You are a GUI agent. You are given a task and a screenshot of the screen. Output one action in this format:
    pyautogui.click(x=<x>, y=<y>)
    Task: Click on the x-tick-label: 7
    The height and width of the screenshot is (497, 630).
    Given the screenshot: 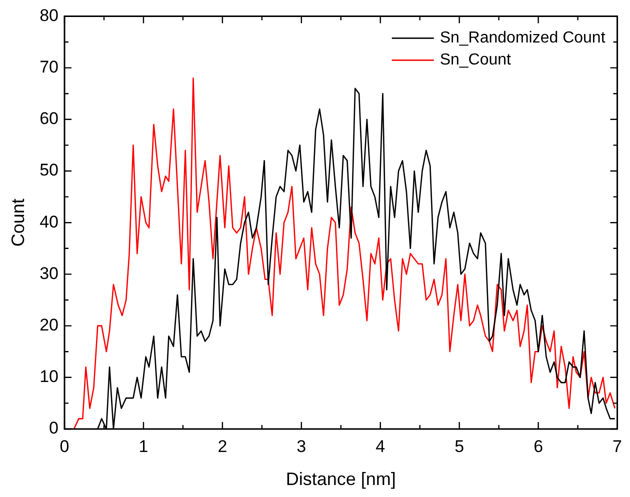 What is the action you would take?
    pyautogui.click(x=617, y=446)
    